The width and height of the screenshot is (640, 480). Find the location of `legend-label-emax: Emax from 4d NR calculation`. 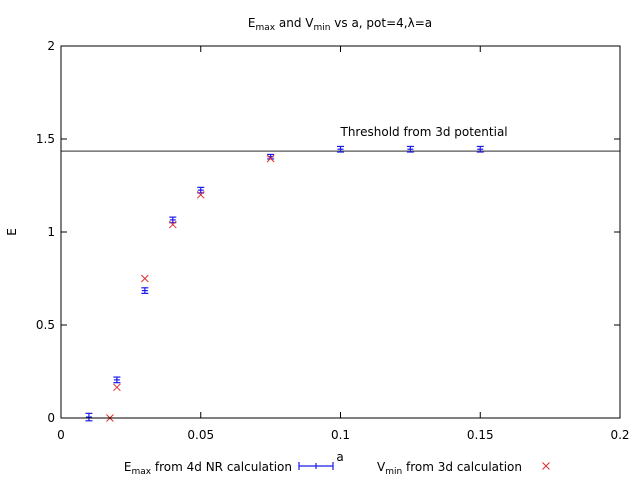

legend-label-emax: Emax from 4d NR calculation is located at coordinates (208, 468).